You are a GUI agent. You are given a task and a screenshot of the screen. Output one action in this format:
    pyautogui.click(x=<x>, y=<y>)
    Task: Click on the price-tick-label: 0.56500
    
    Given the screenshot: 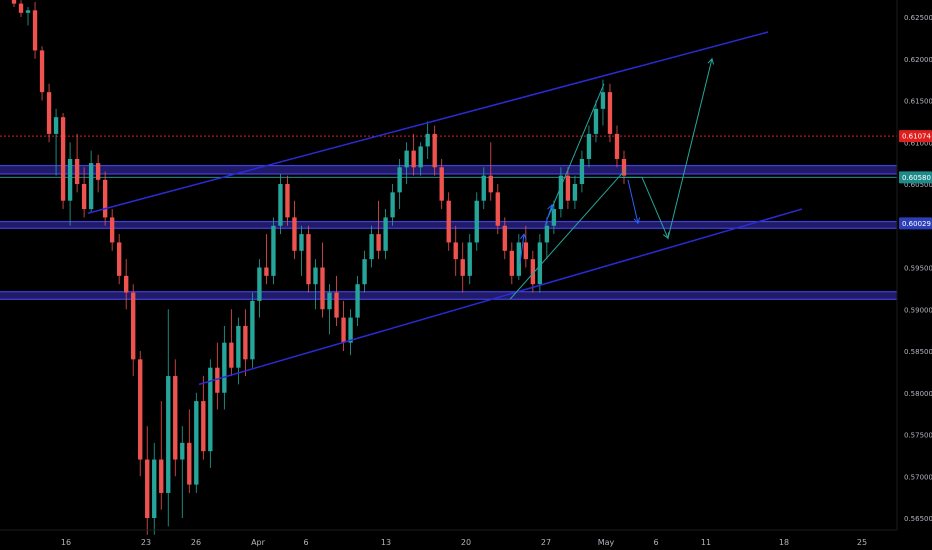 What is the action you would take?
    pyautogui.click(x=918, y=519)
    